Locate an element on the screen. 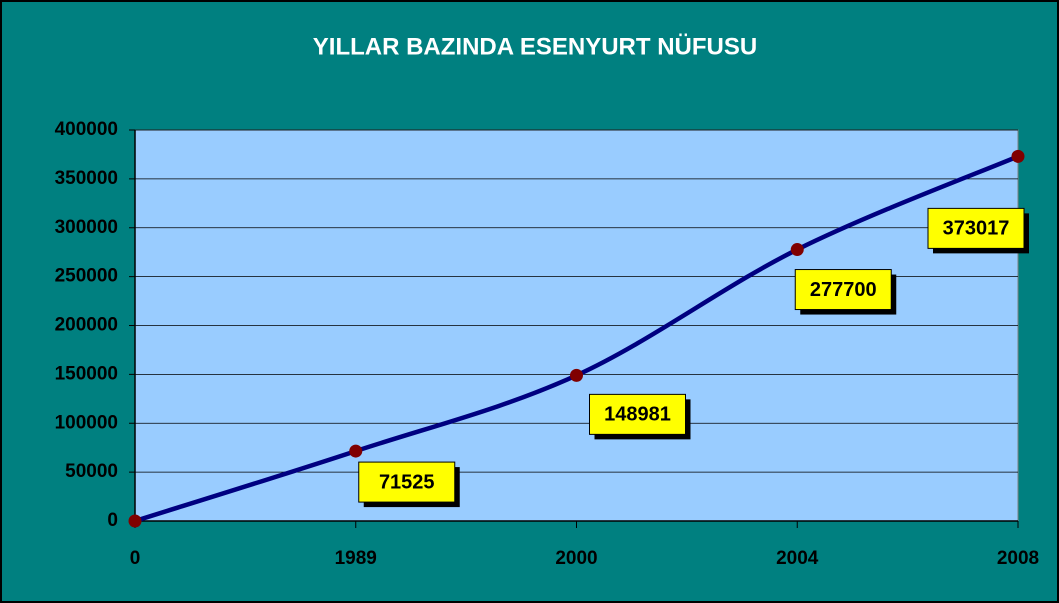 This screenshot has height=603, width=1059. data-label: 148981 is located at coordinates (637, 415).